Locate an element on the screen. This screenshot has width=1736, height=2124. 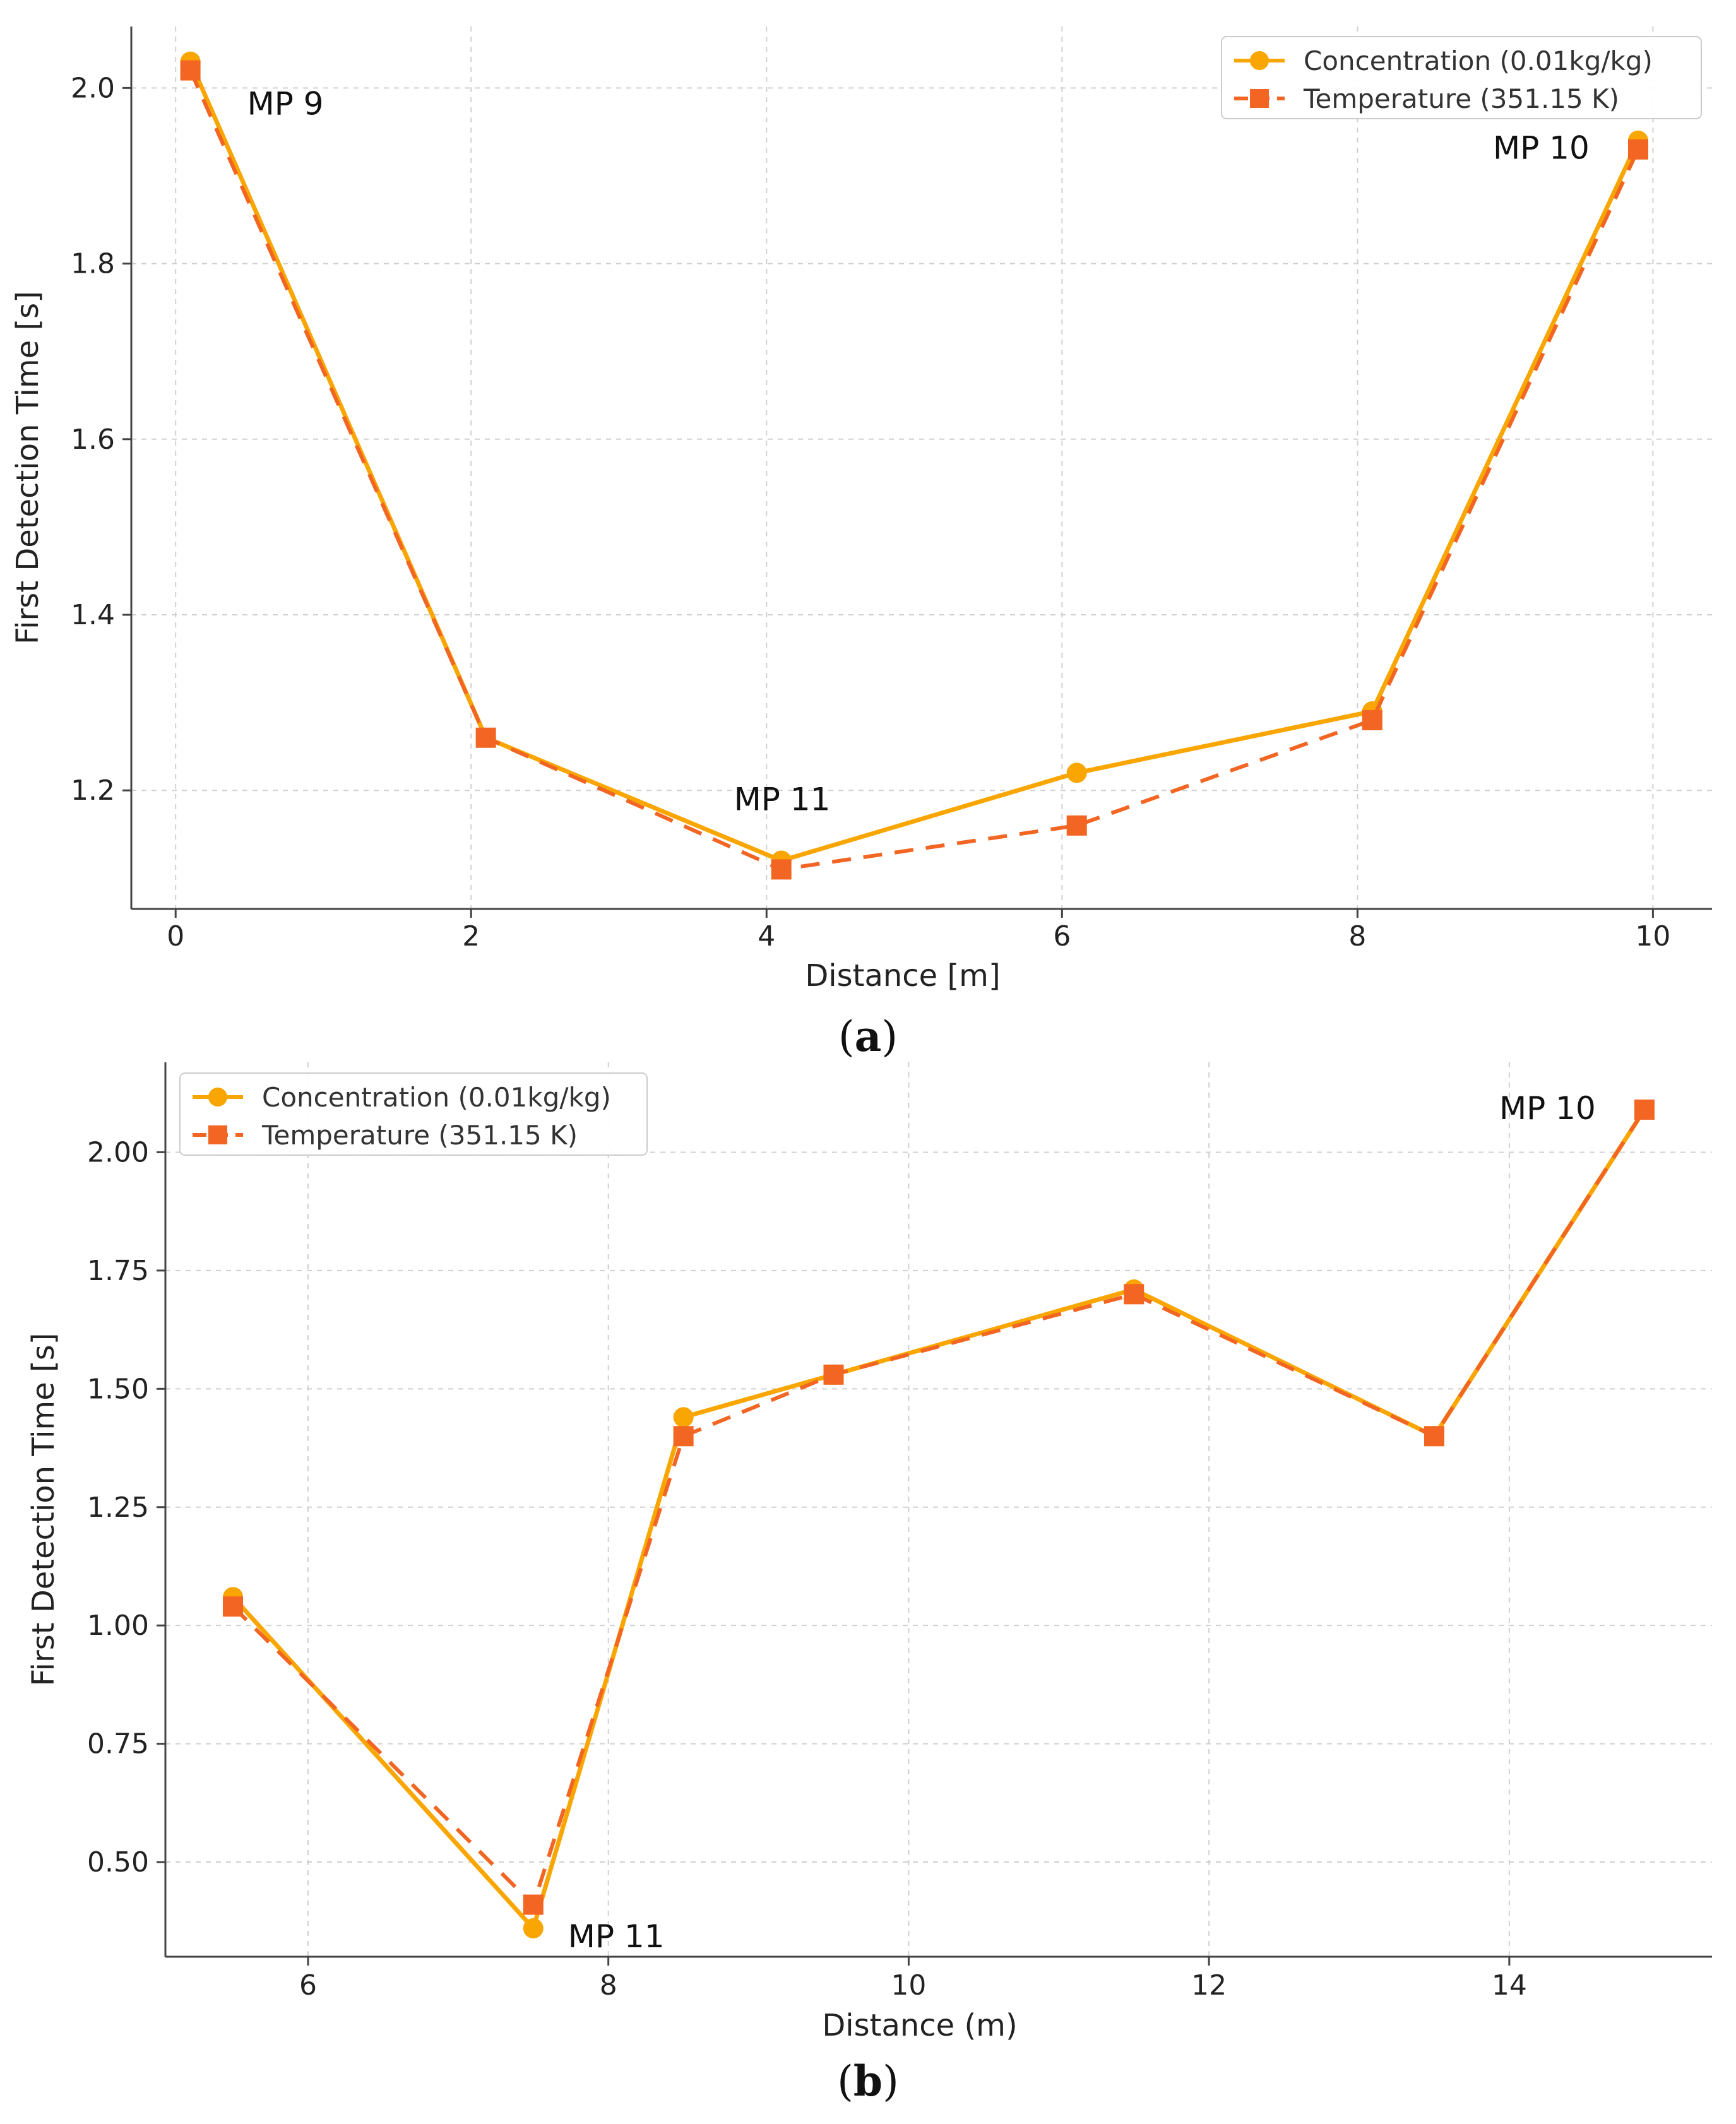
panel-caption: (b) is located at coordinates (868, 2081).